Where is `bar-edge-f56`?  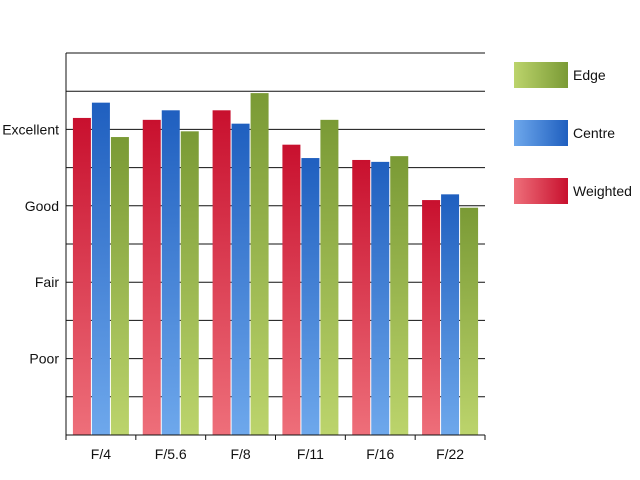
bar-edge-f56 is located at coordinates (189, 283).